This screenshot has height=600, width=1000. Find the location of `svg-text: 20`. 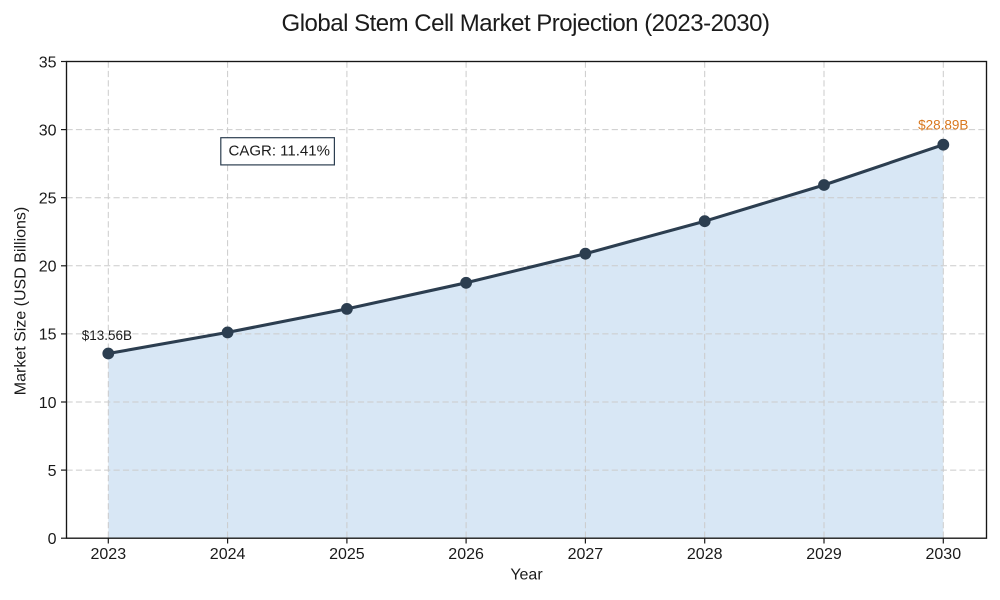

svg-text: 20 is located at coordinates (48, 267).